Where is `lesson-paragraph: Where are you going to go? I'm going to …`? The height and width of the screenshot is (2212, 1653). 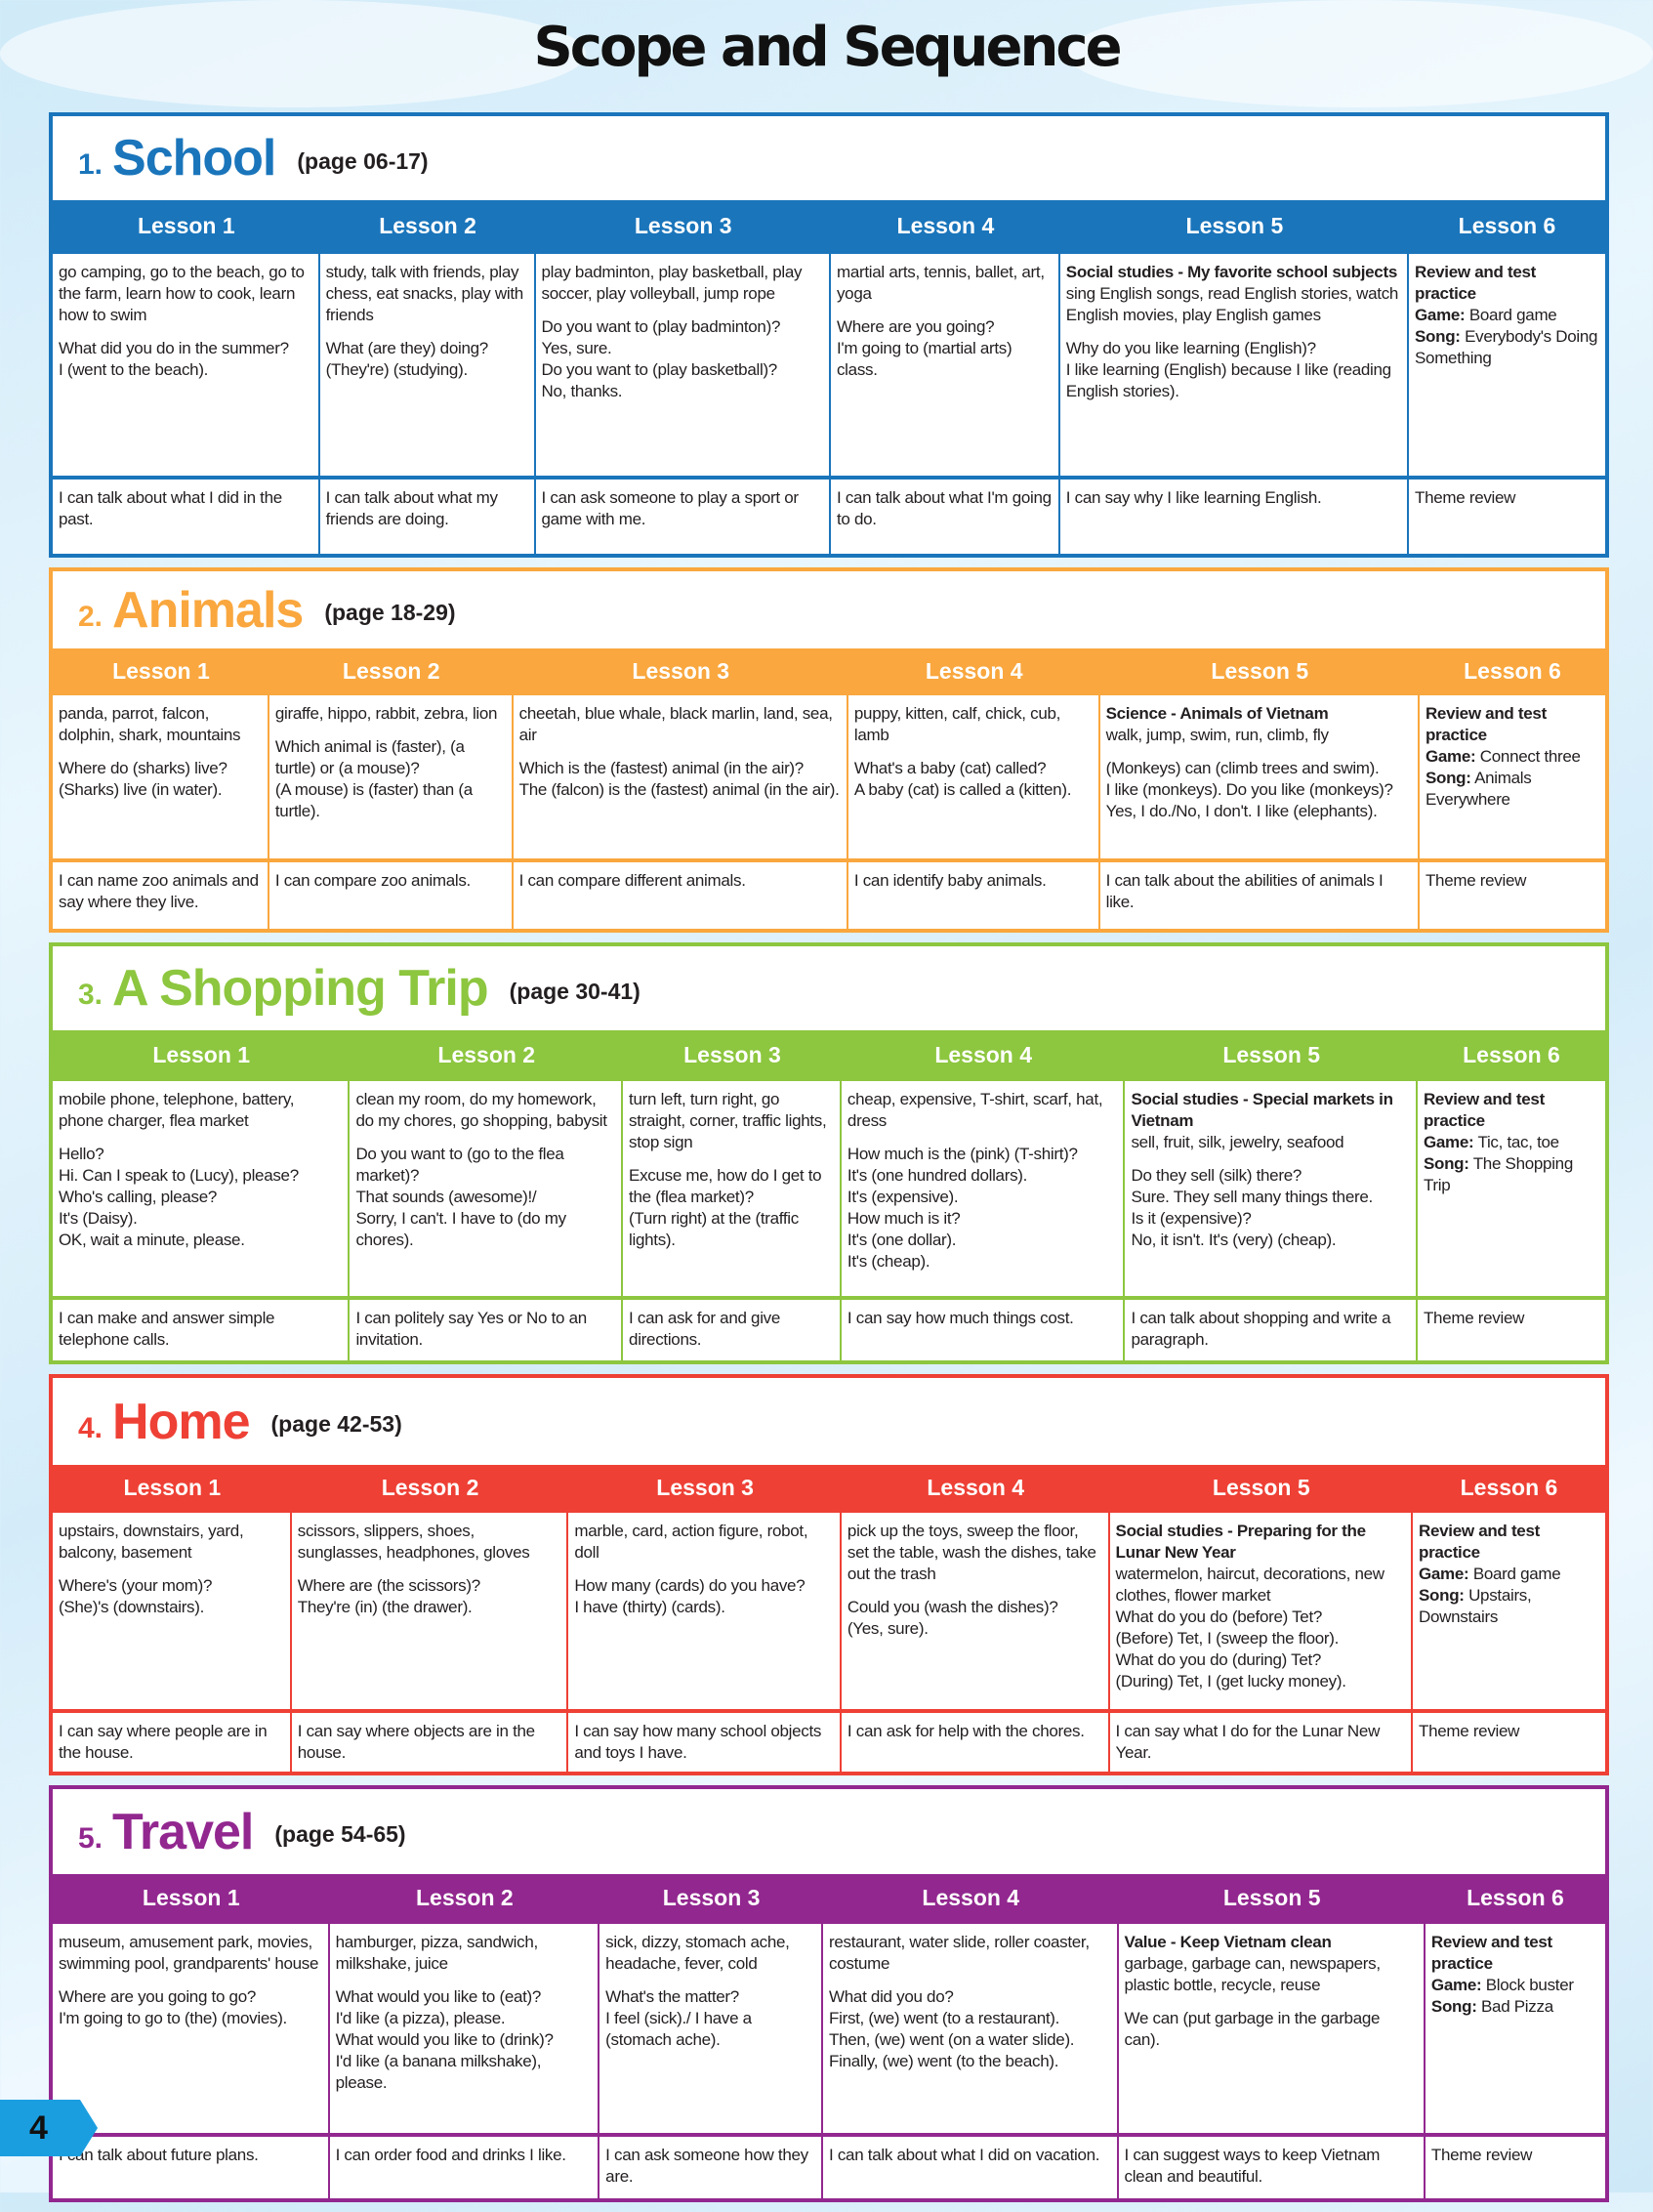
lesson-paragraph: Where are you going to go? I'm going to … is located at coordinates (190, 2007).